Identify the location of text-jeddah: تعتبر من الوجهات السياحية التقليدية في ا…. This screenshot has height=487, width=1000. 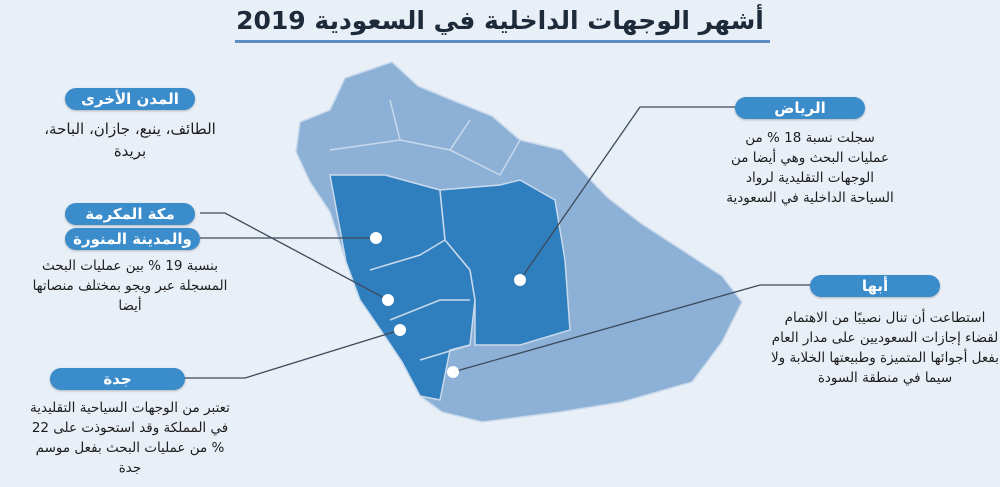
(130, 438).